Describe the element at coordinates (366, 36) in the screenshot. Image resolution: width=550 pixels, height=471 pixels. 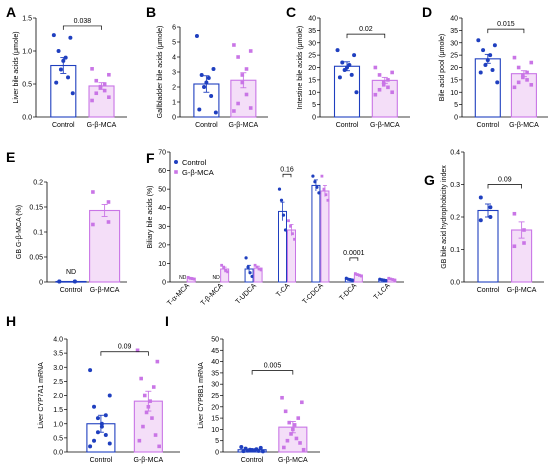
I see `significance-bracket` at that location.